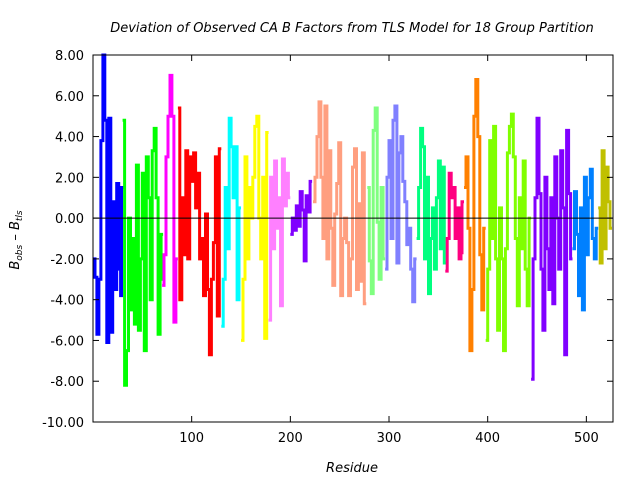 The width and height of the screenshot is (640, 480). Describe the element at coordinates (279, 239) in the screenshot. I see `series-7-line` at that location.